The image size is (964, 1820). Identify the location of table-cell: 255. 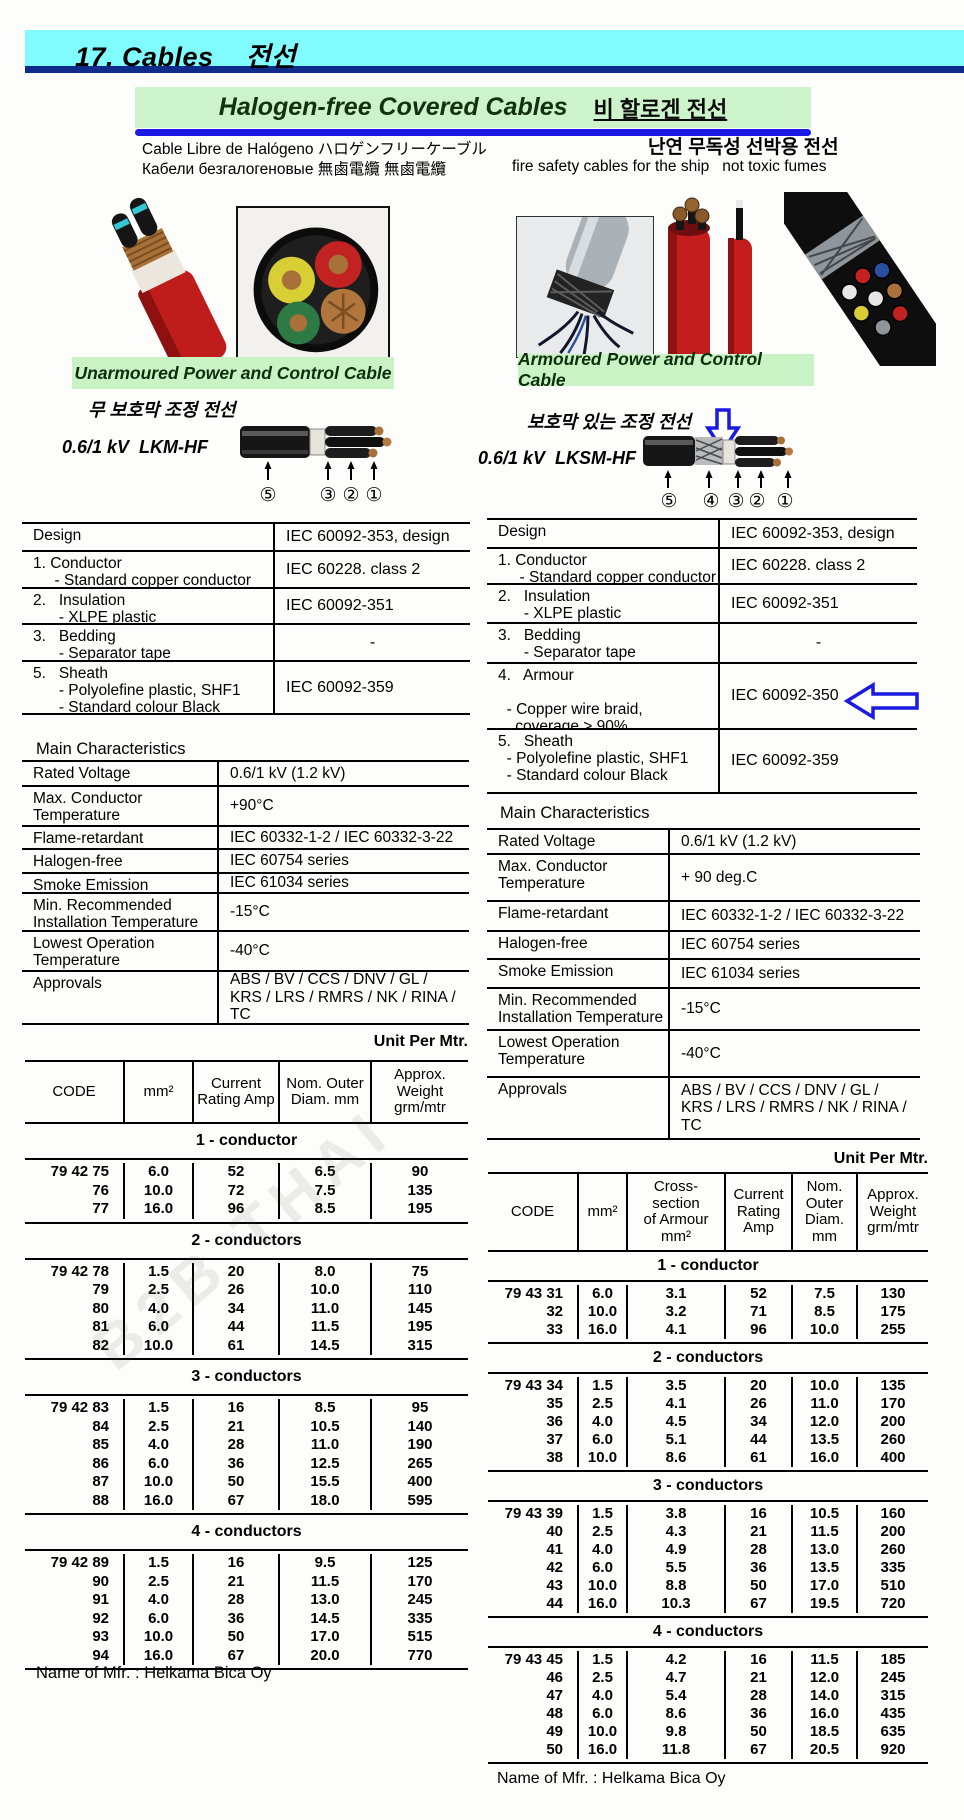
(893, 1329).